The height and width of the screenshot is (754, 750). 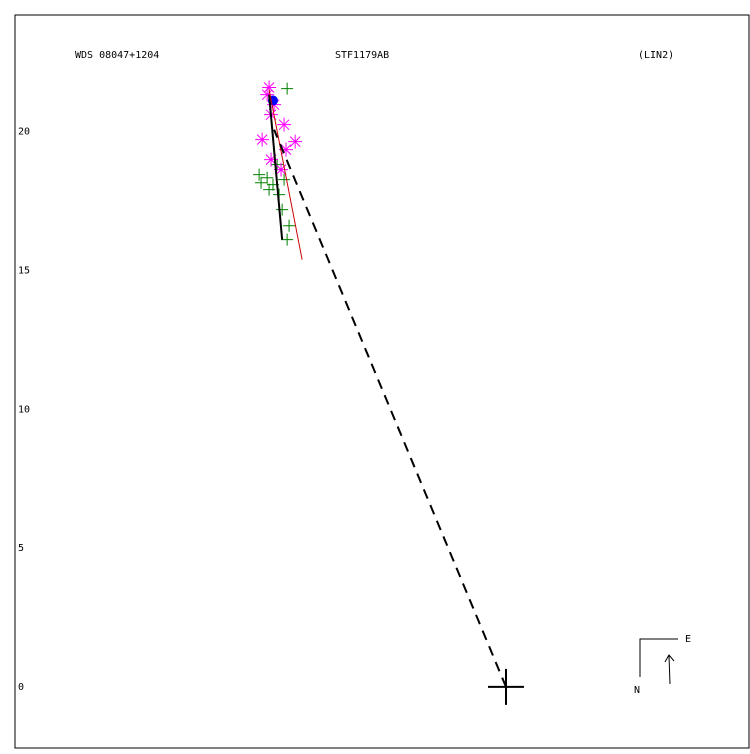 What do you see at coordinates (24, 270) in the screenshot?
I see `y-tick-label: 15` at bounding box center [24, 270].